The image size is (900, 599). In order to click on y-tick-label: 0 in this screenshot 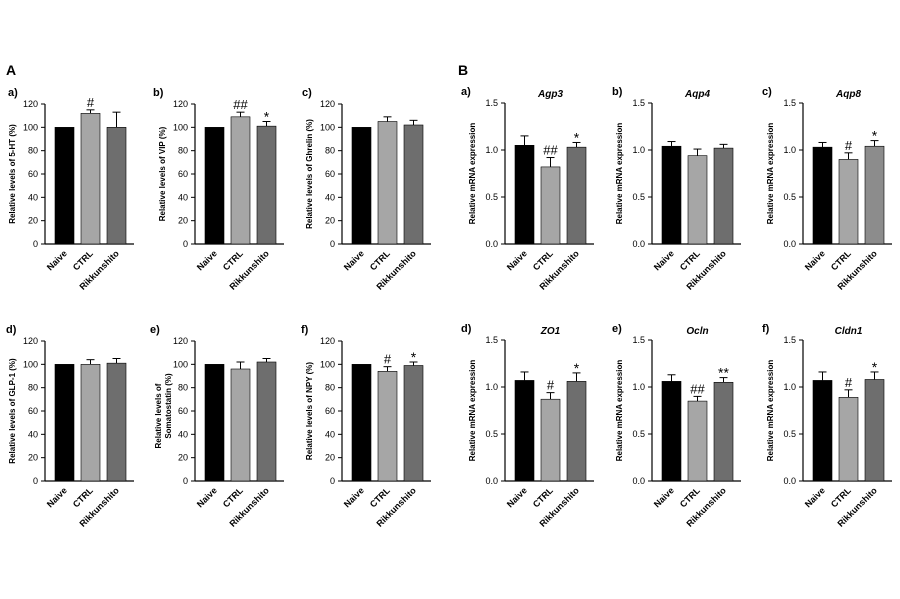, I will do `click(332, 244)`.